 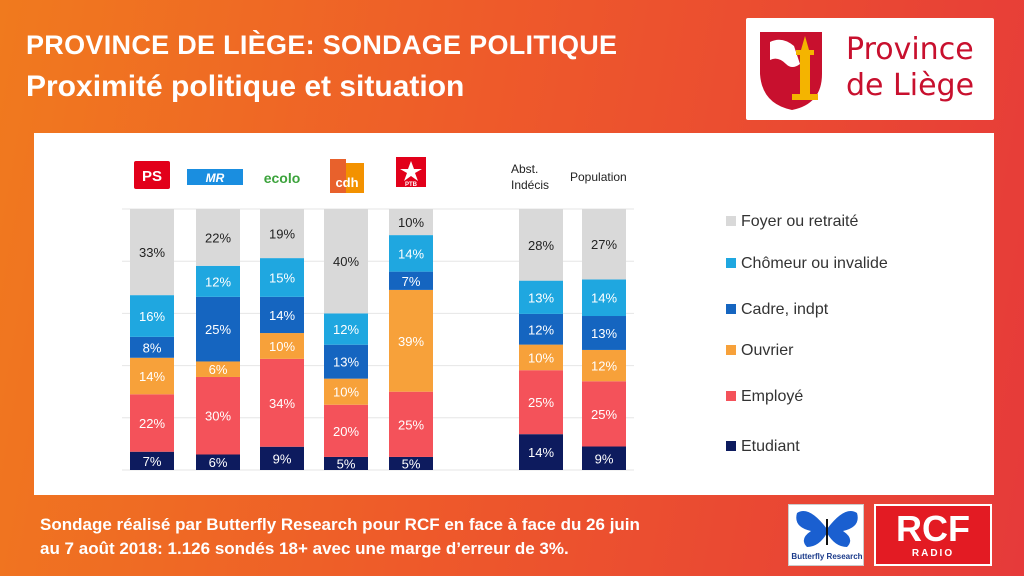 What do you see at coordinates (152, 347) in the screenshot?
I see `data-label: 8%` at bounding box center [152, 347].